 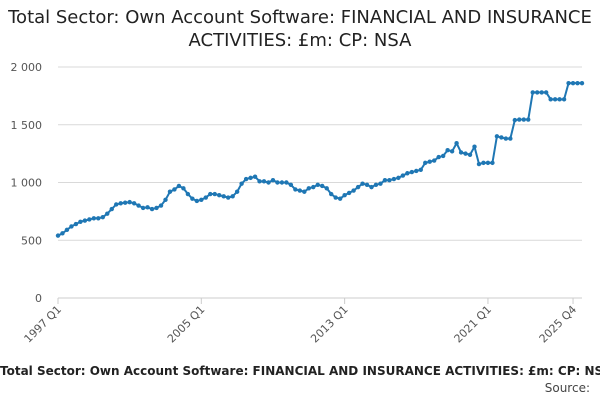 I want to click on y-tick-label: 1 500, so click(x=27, y=125).